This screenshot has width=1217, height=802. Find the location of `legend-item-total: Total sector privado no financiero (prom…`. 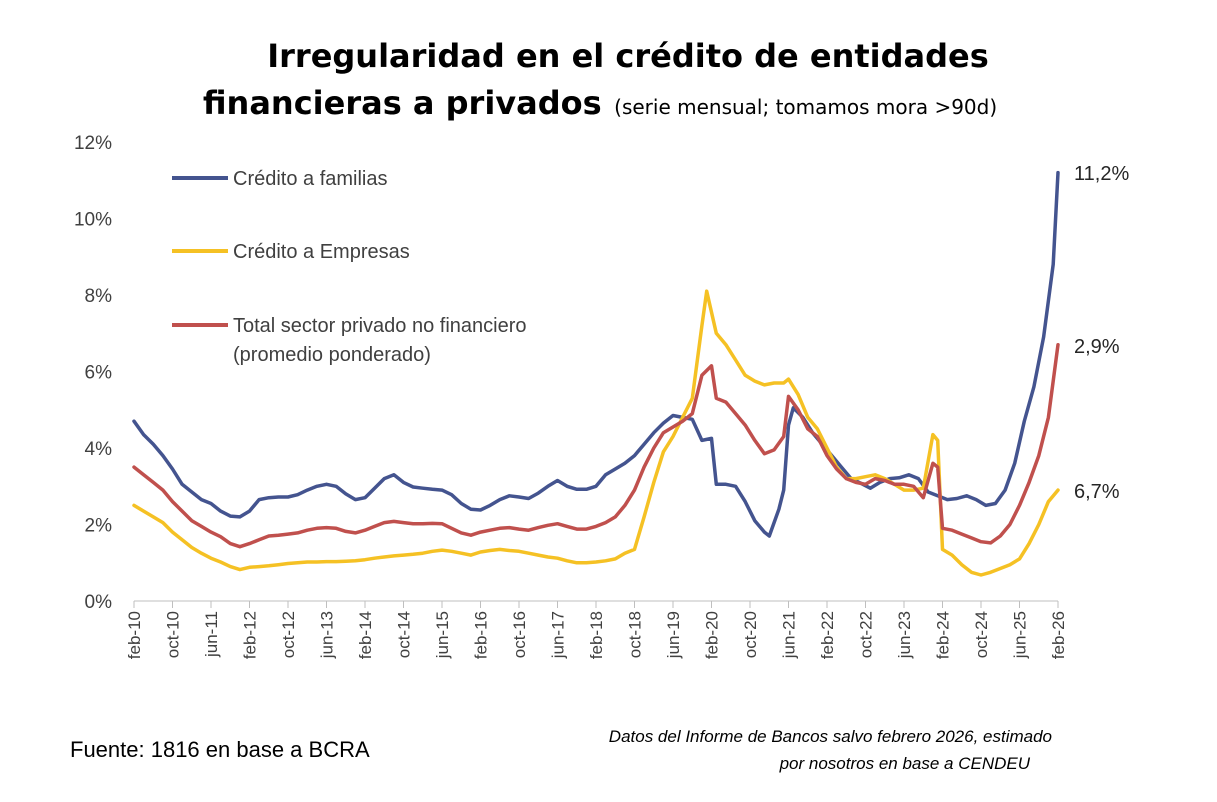

legend-item-total: Total sector privado no financiero (prom… is located at coordinates (349, 340).